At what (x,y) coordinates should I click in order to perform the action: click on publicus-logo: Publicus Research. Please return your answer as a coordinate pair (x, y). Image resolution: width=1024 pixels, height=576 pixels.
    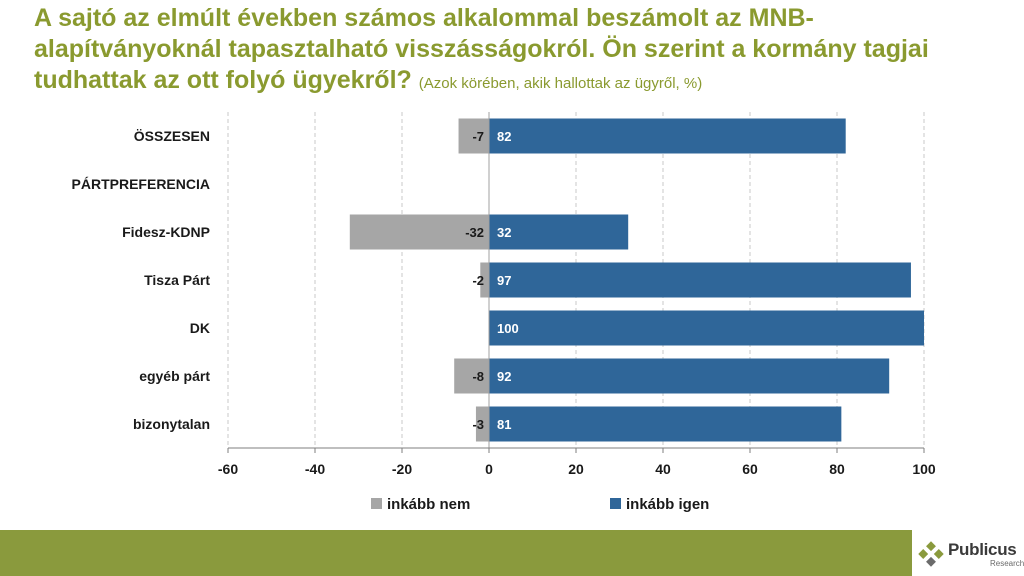
    Looking at the image, I should click on (968, 553).